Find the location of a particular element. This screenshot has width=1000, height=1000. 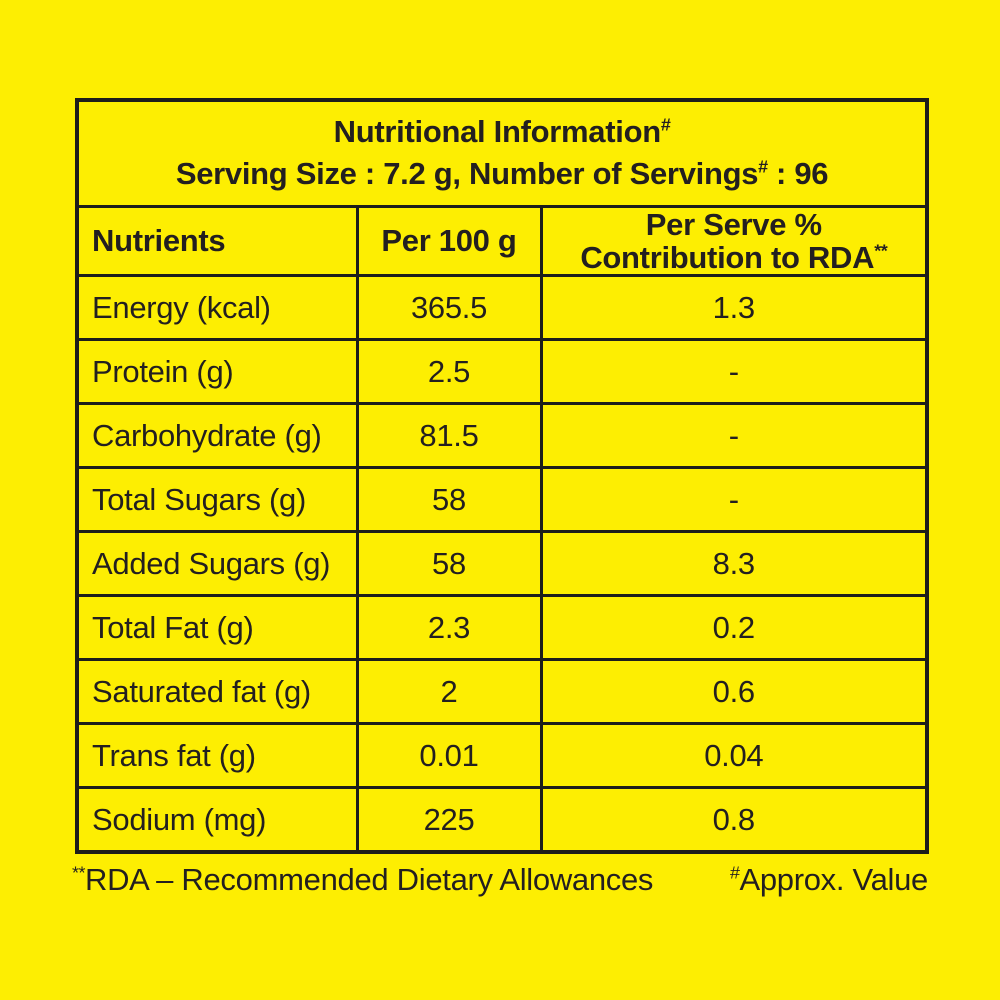

rda-footnote: **RDA – Recommended Dietary Allowances is located at coordinates (362, 880).